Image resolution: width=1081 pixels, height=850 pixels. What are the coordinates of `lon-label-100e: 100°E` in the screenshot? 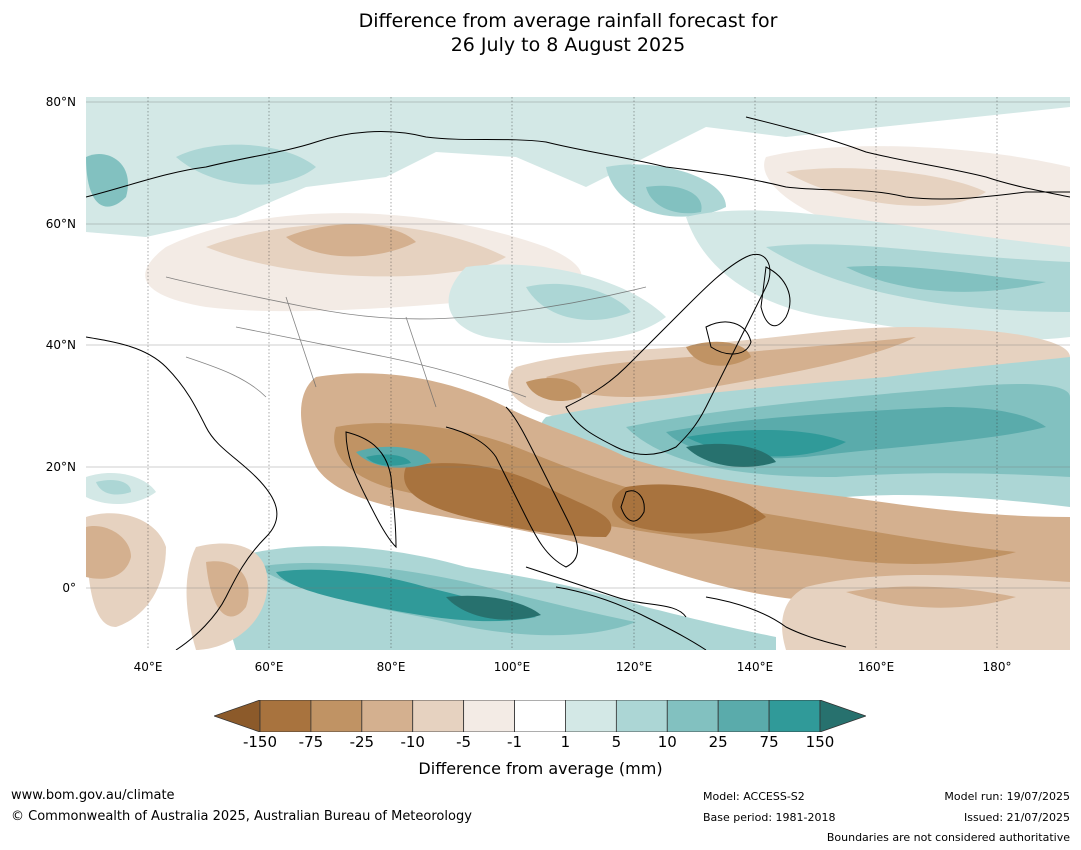 It's located at (512, 667).